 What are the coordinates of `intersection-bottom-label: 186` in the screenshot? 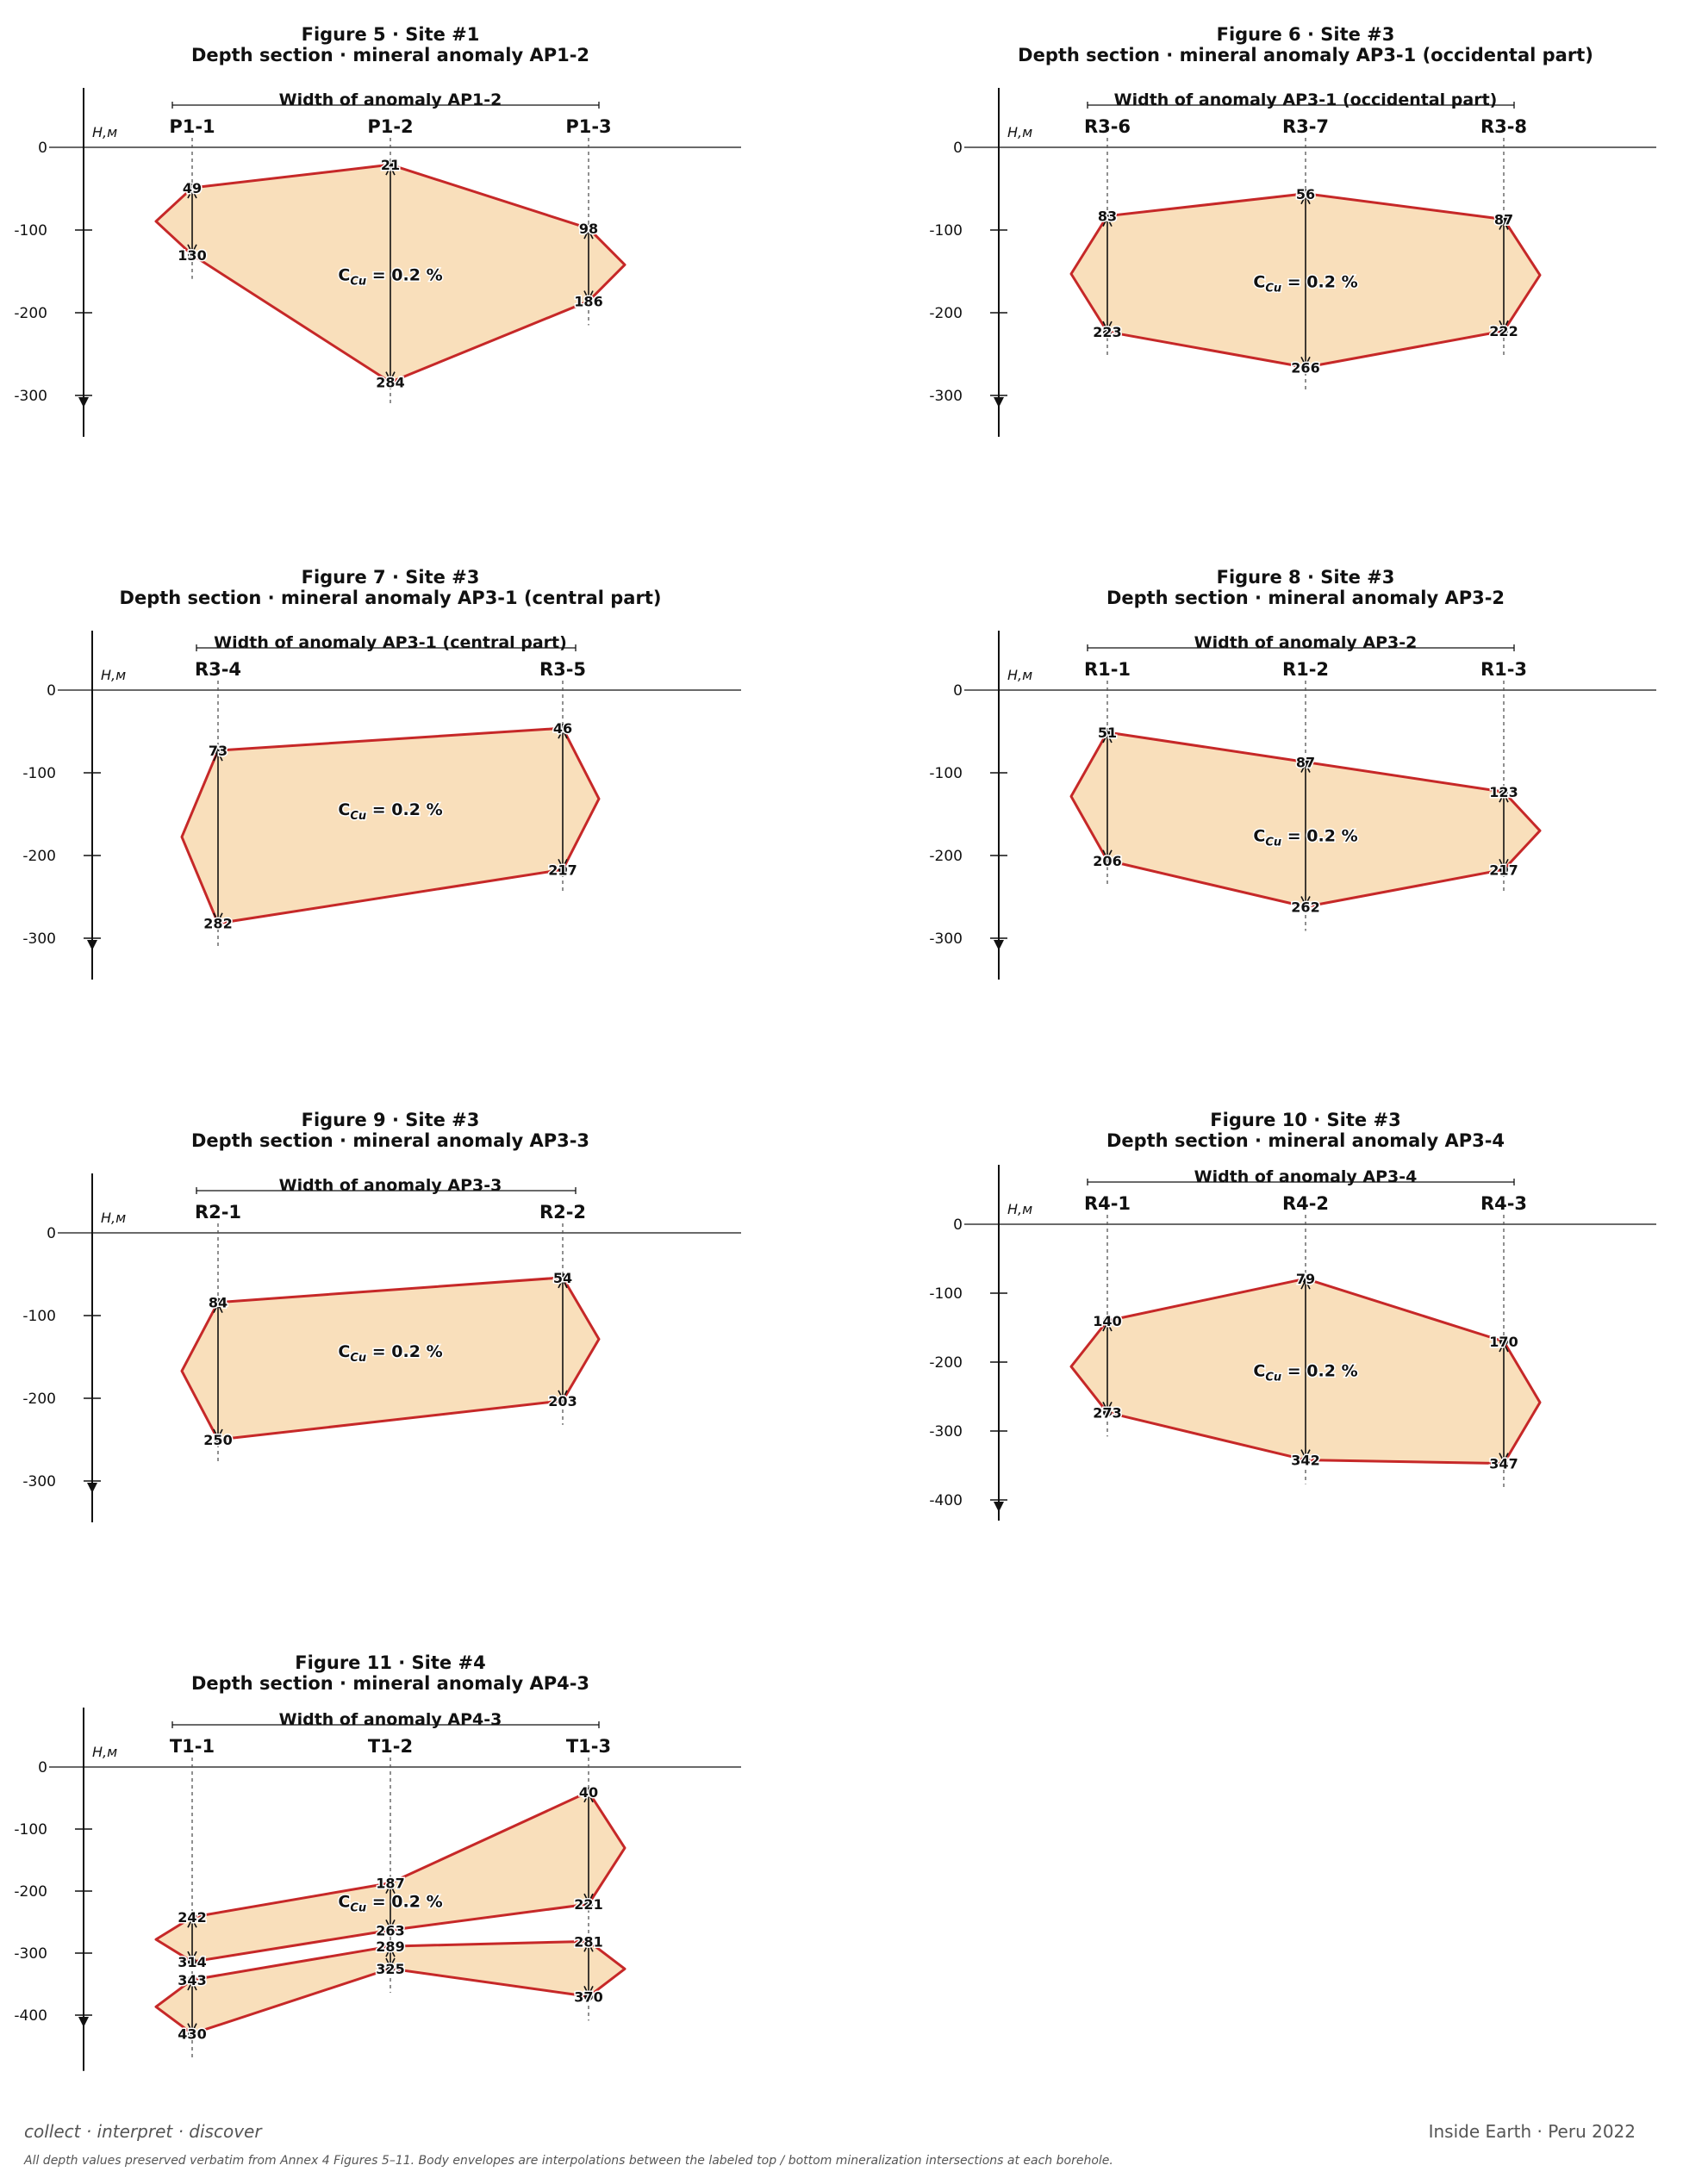 It's located at (588, 302).